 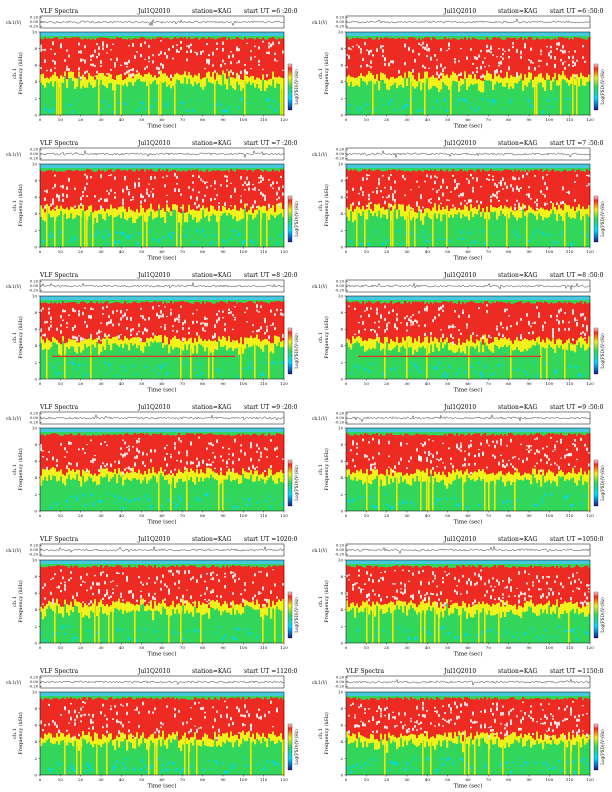 What do you see at coordinates (602, 351) in the screenshot?
I see `colorbar-label: Log(PSD)(V²/Hz)` at bounding box center [602, 351].